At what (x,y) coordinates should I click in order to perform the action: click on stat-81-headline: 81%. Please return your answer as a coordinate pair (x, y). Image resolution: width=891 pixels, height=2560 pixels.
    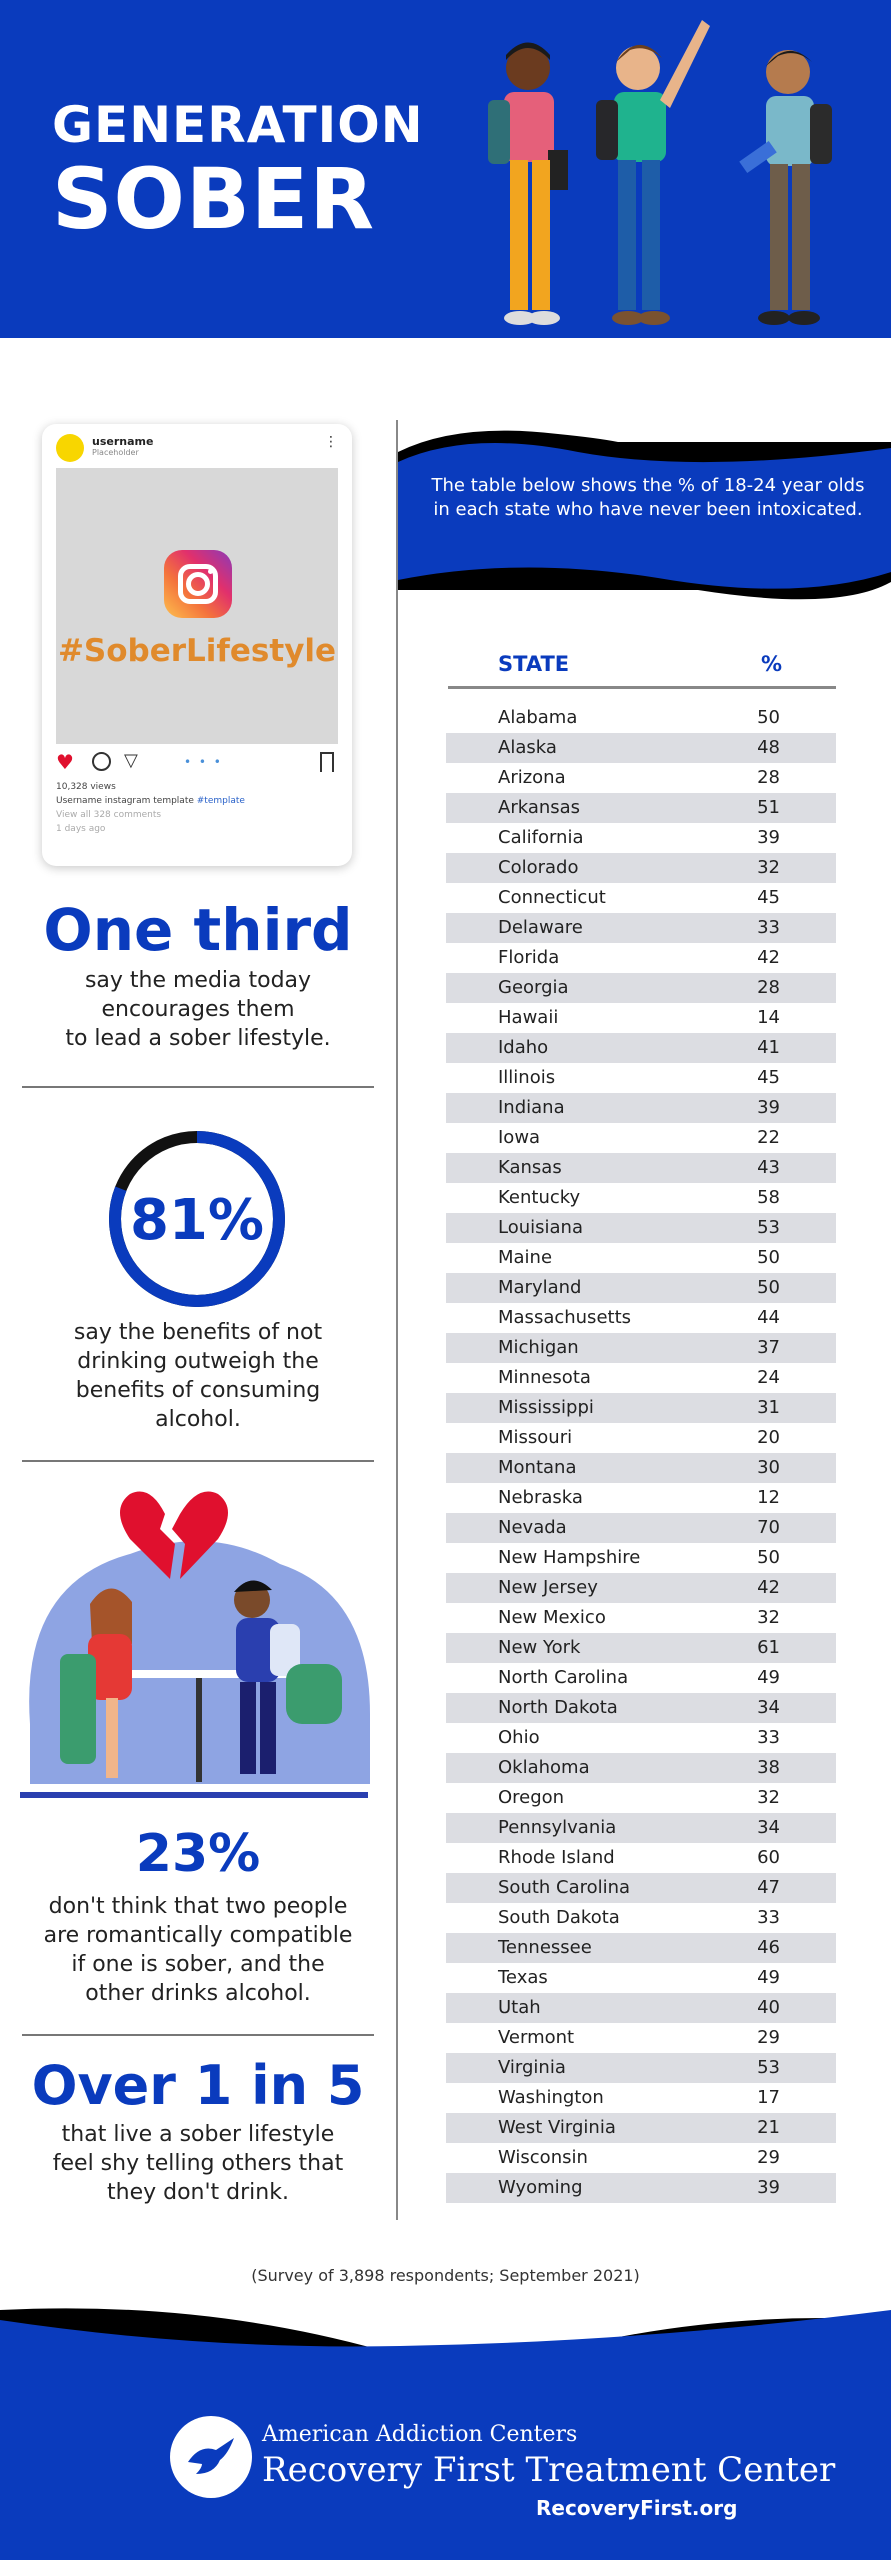
    Looking at the image, I should click on (197, 1220).